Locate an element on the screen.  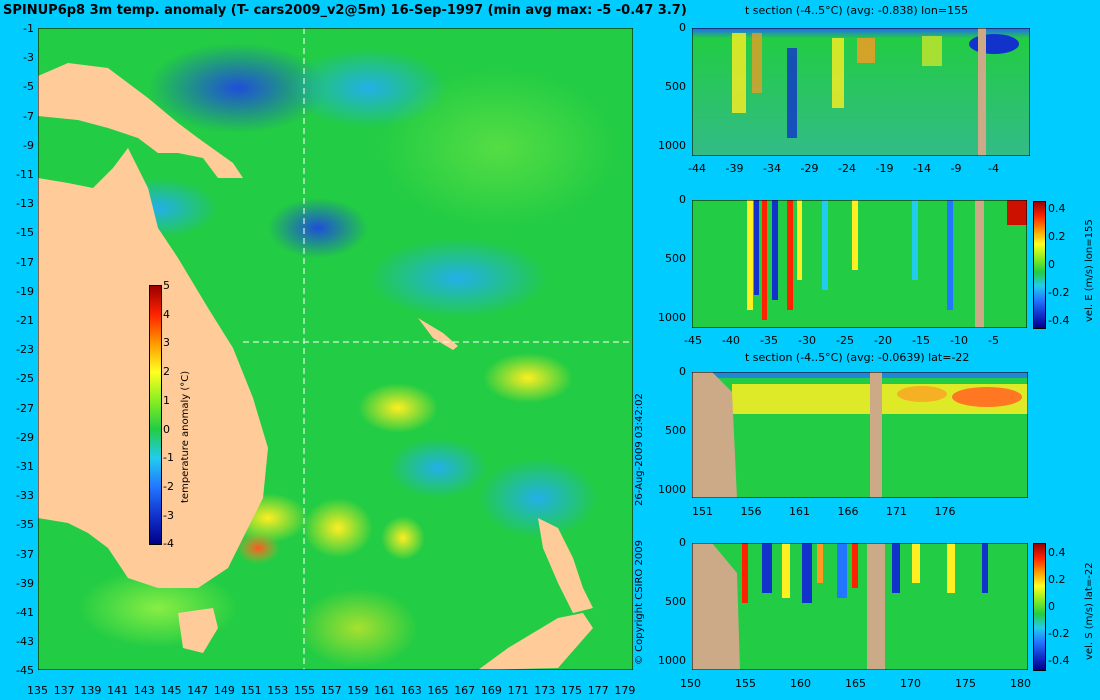
sec4-plot is located at coordinates (860, 606).